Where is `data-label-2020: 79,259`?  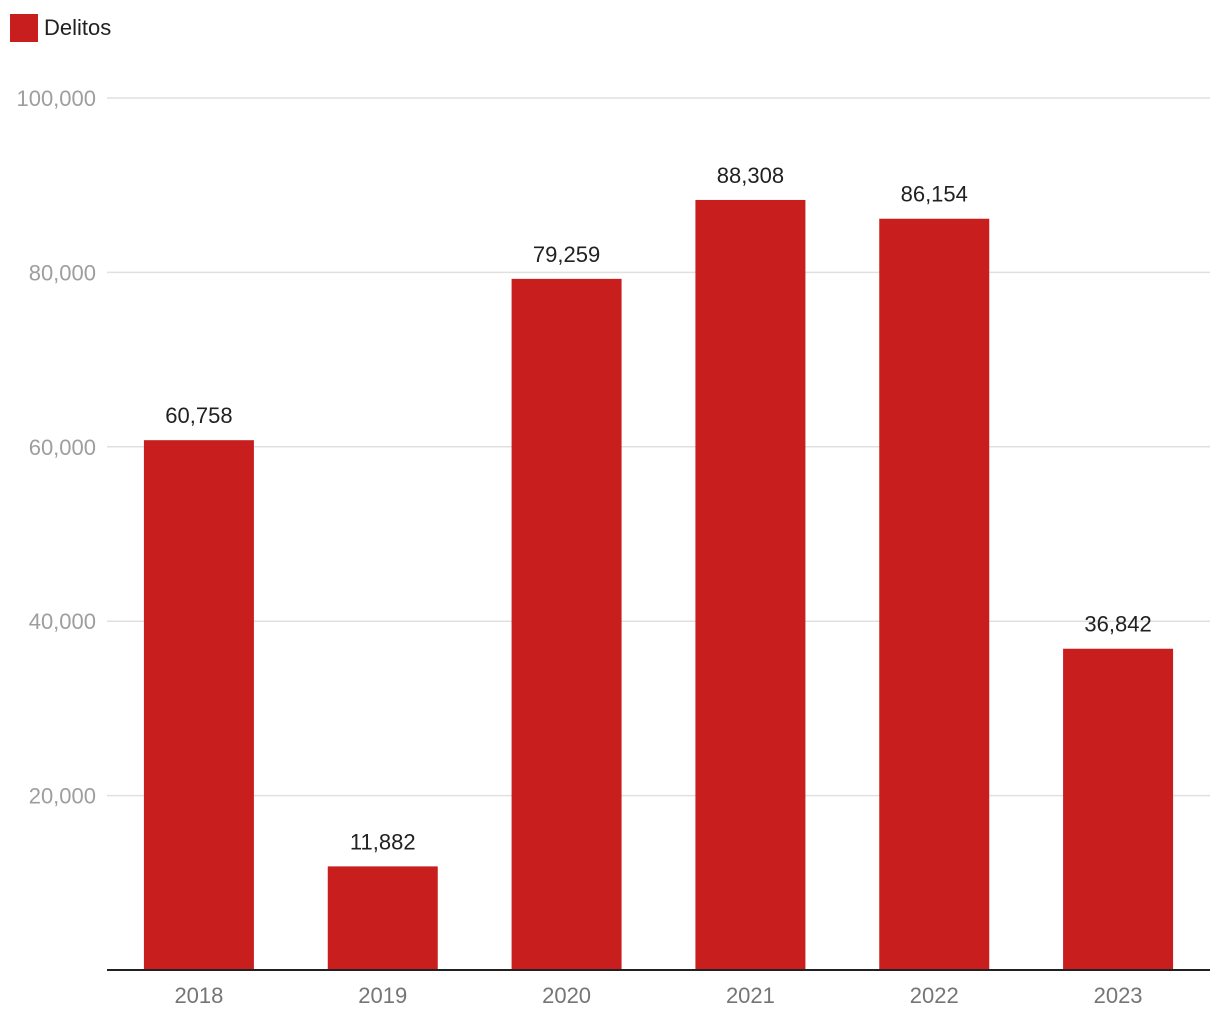
data-label-2020: 79,259 is located at coordinates (566, 254).